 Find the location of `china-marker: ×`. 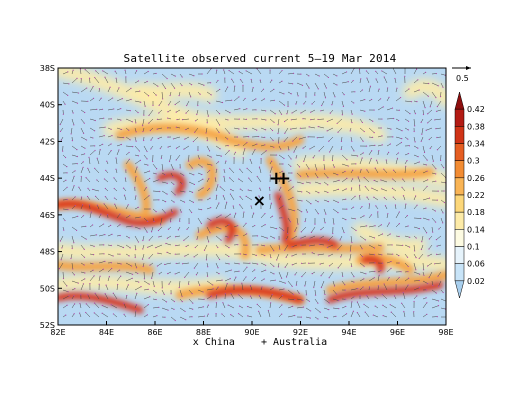

china-marker: × is located at coordinates (259, 200).